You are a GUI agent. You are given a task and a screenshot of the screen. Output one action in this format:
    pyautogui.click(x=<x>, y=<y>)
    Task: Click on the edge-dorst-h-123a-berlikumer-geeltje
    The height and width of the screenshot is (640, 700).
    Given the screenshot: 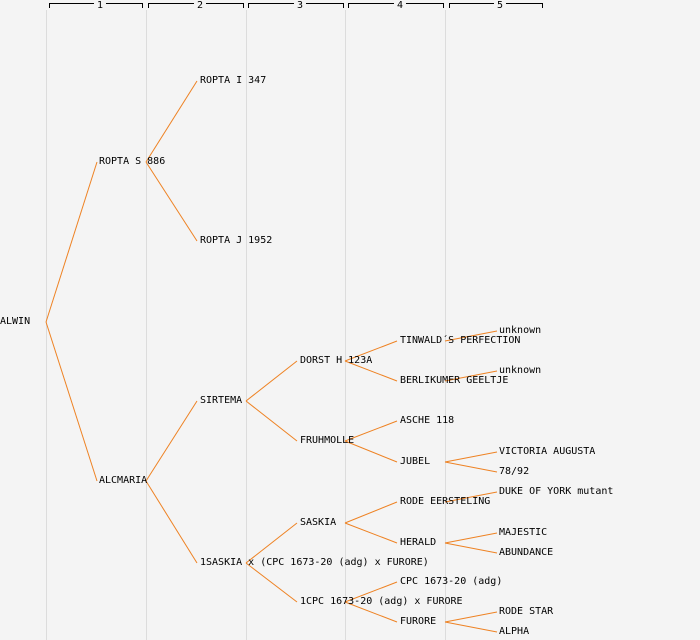 What is the action you would take?
    pyautogui.click(x=371, y=371)
    